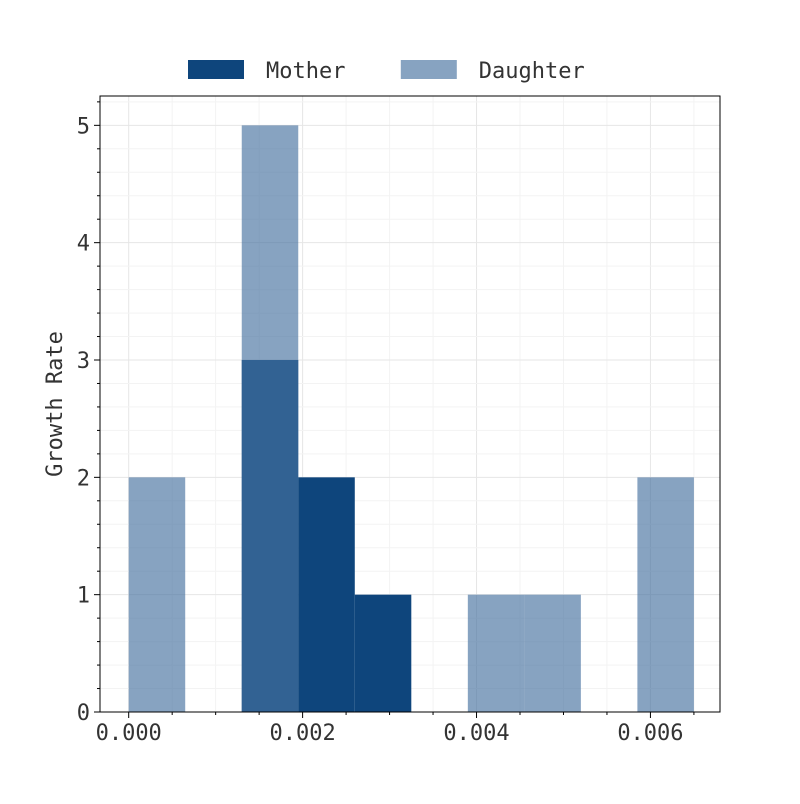 This screenshot has height=804, width=800. I want to click on x-tick-label: 0.004, so click(476, 733).